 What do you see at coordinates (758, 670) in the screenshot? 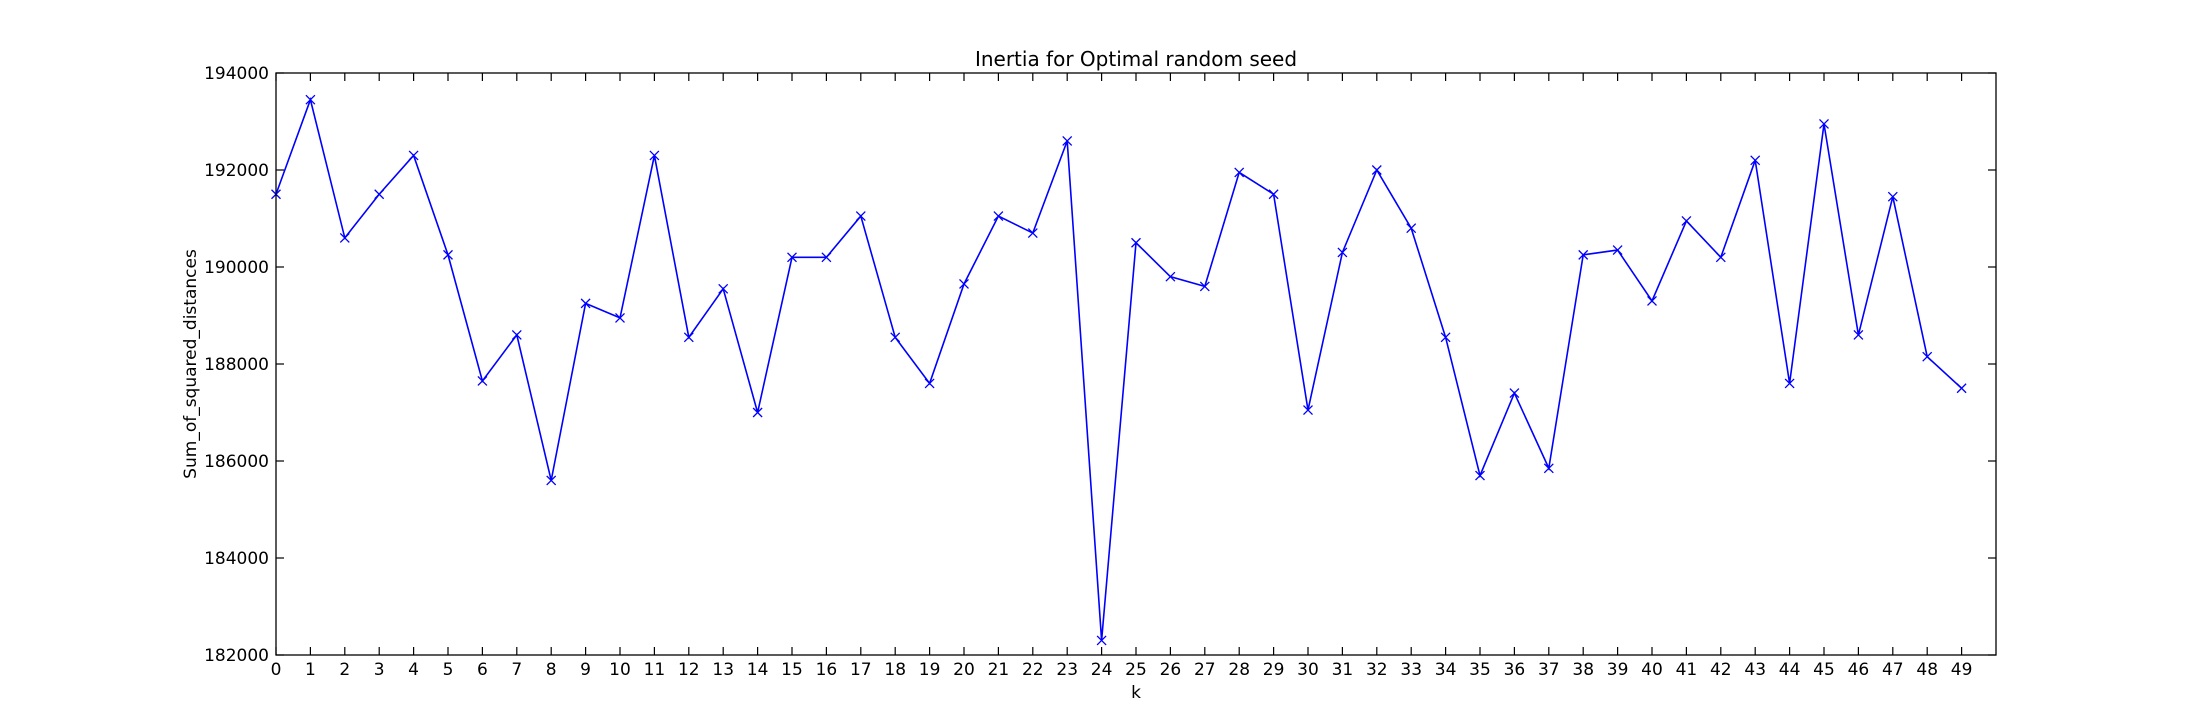
I see `x-tick-label: 14` at bounding box center [758, 670].